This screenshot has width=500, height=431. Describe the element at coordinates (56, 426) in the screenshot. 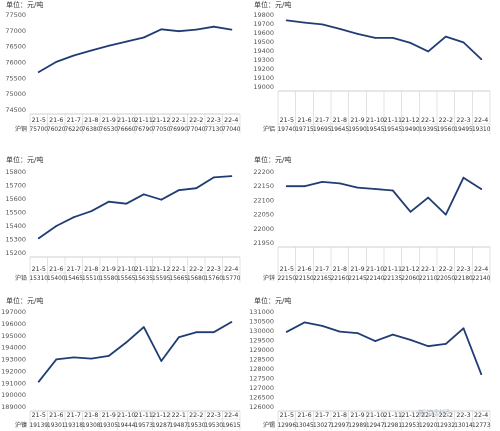

I see `data-value-label: 19301` at that location.